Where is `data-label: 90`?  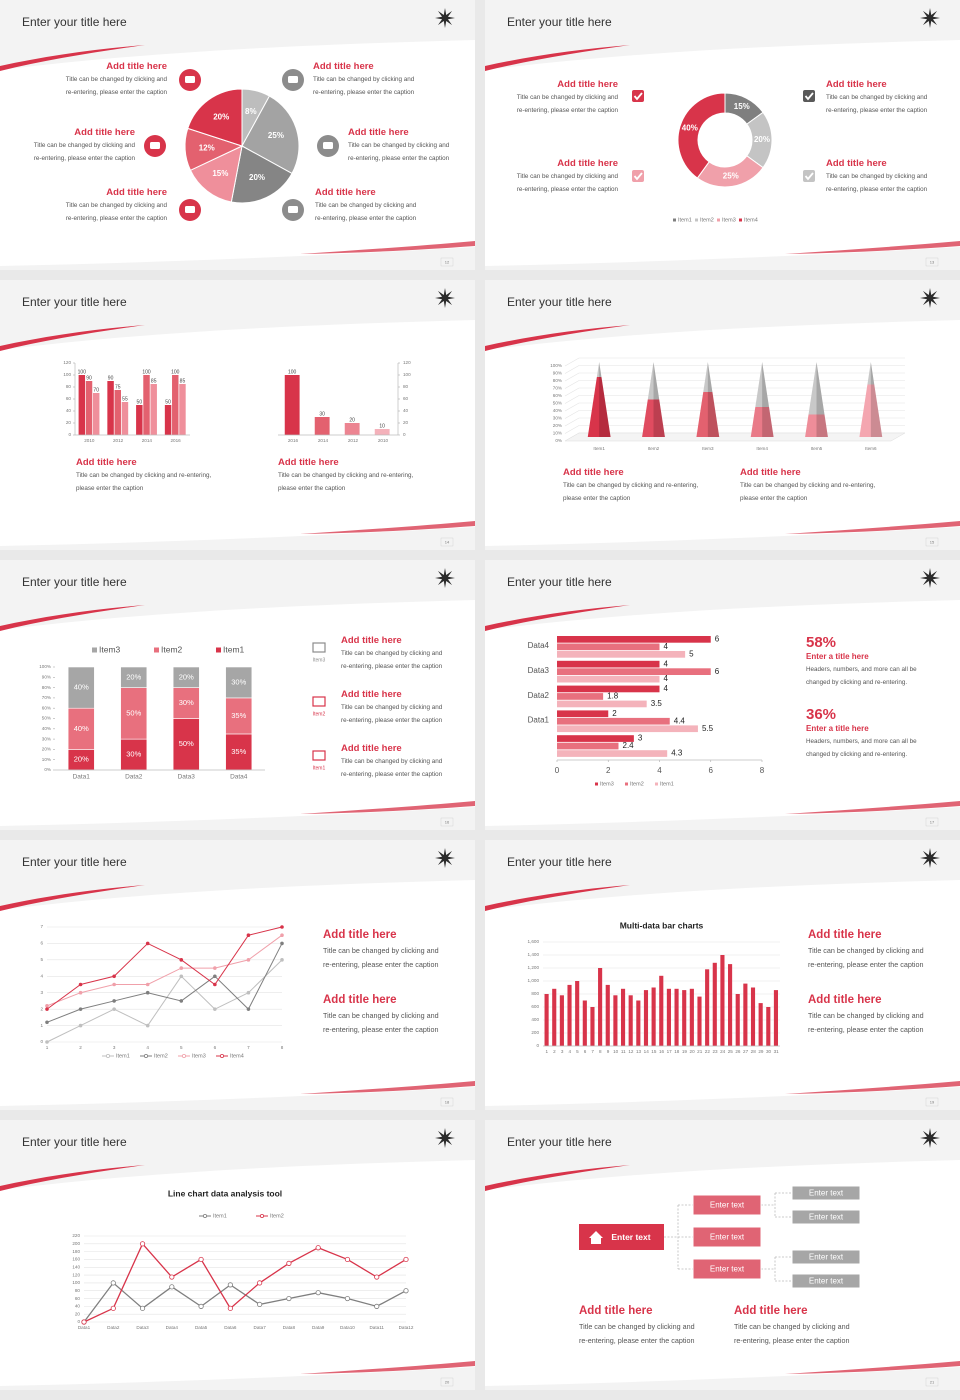
data-label: 90 is located at coordinates (111, 378).